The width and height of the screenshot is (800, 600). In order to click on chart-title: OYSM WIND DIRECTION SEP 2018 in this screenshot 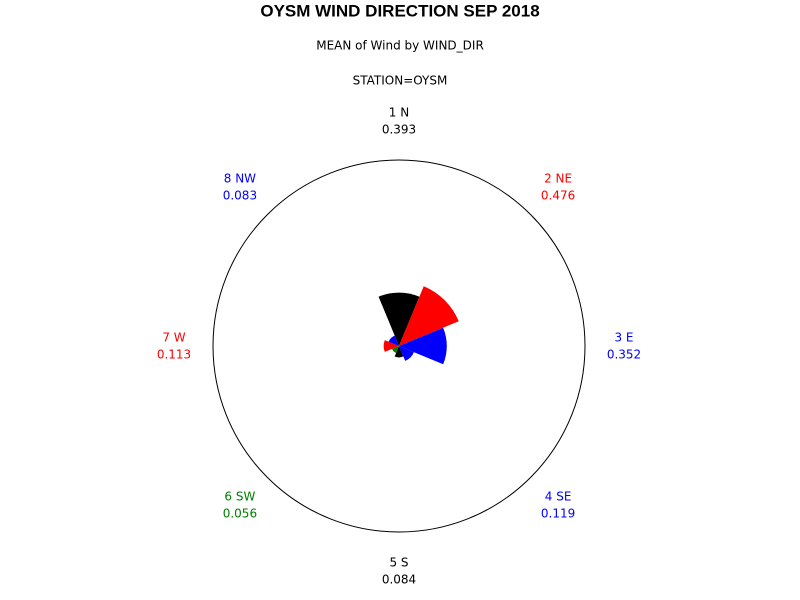, I will do `click(399, 10)`.